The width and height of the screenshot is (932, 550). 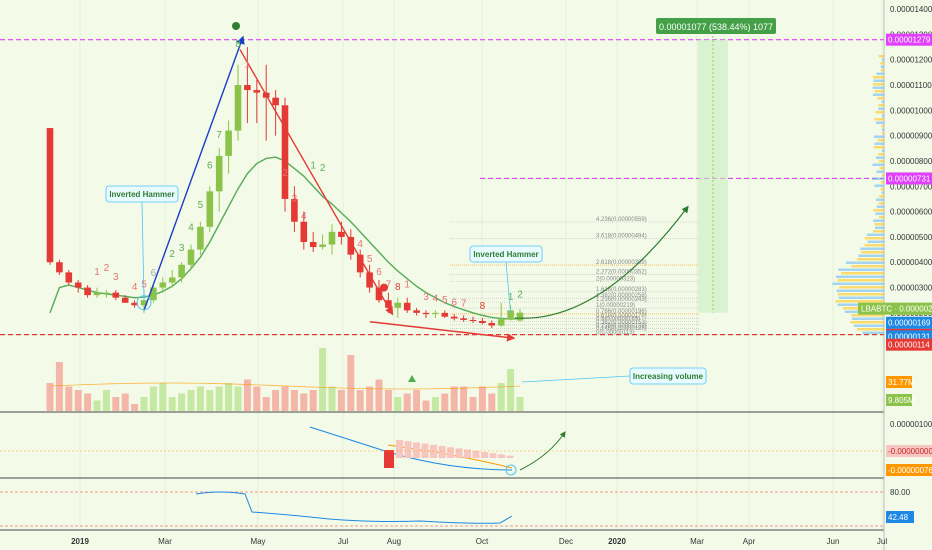 I want to click on time-tick: Dec, so click(x=566, y=541).